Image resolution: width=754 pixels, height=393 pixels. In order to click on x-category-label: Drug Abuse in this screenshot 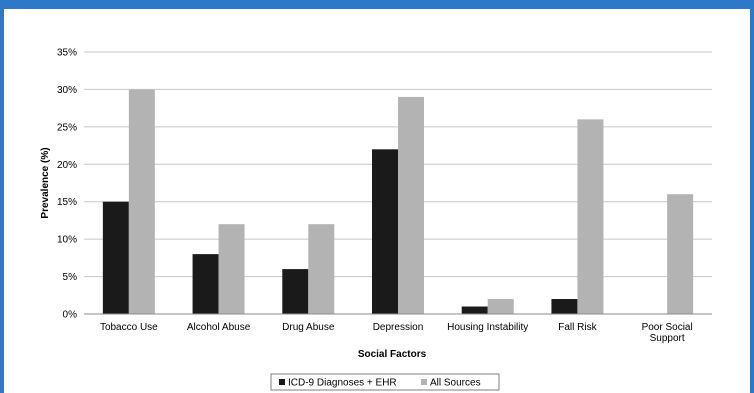, I will do `click(308, 327)`.